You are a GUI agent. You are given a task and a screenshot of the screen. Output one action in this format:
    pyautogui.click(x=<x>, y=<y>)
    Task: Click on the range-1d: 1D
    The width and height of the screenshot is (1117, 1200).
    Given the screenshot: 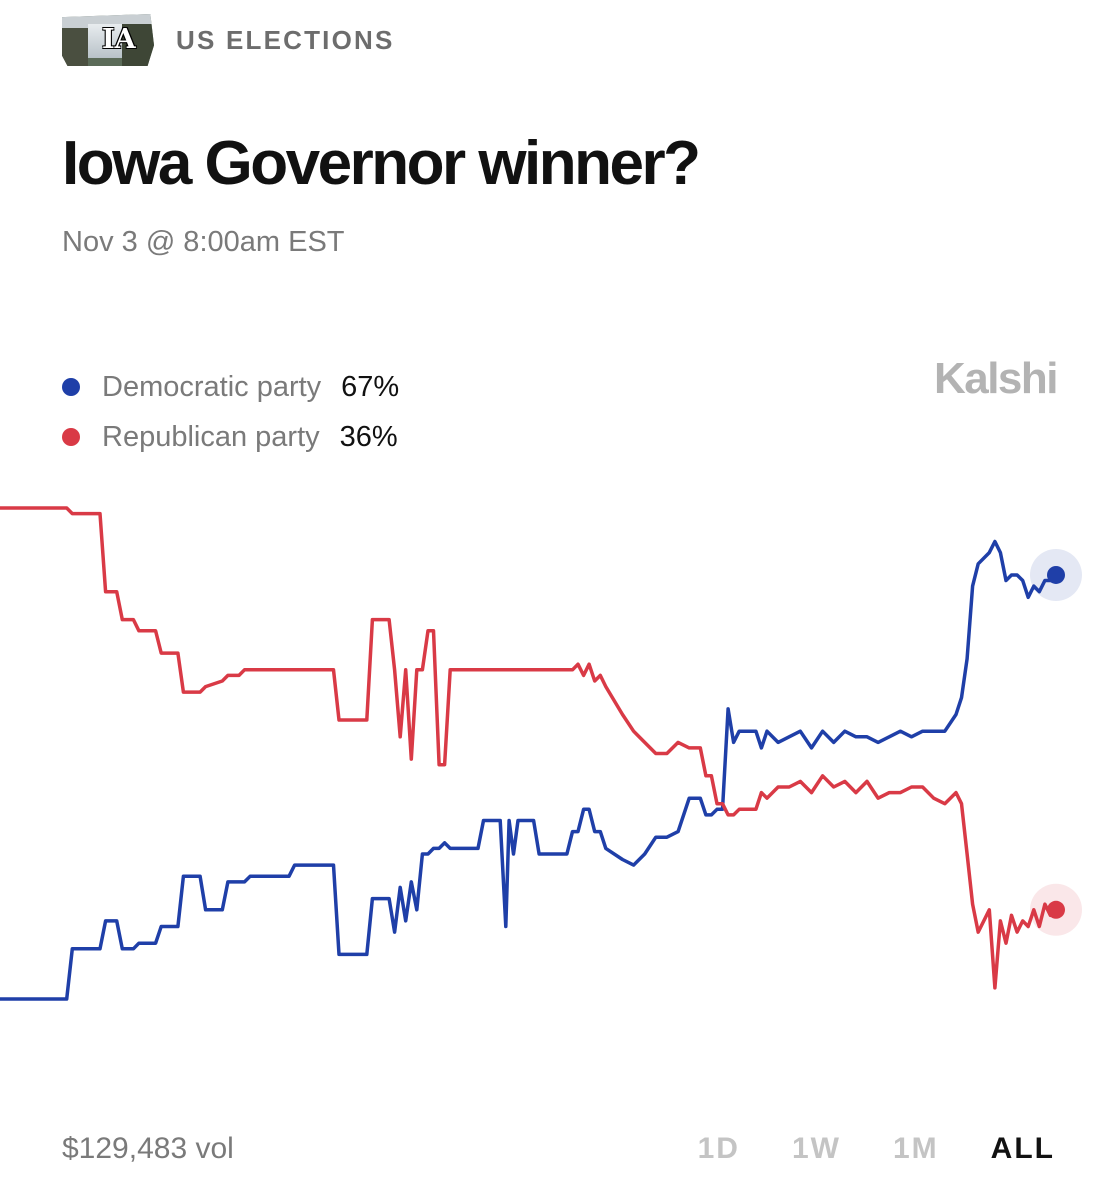 What is the action you would take?
    pyautogui.click(x=718, y=1148)
    